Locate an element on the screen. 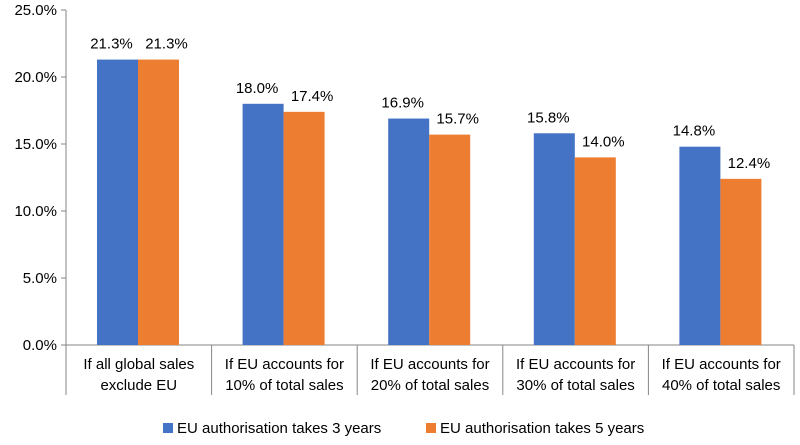 This screenshot has height=445, width=800. x-category-label: 20% of total sales is located at coordinates (430, 385).